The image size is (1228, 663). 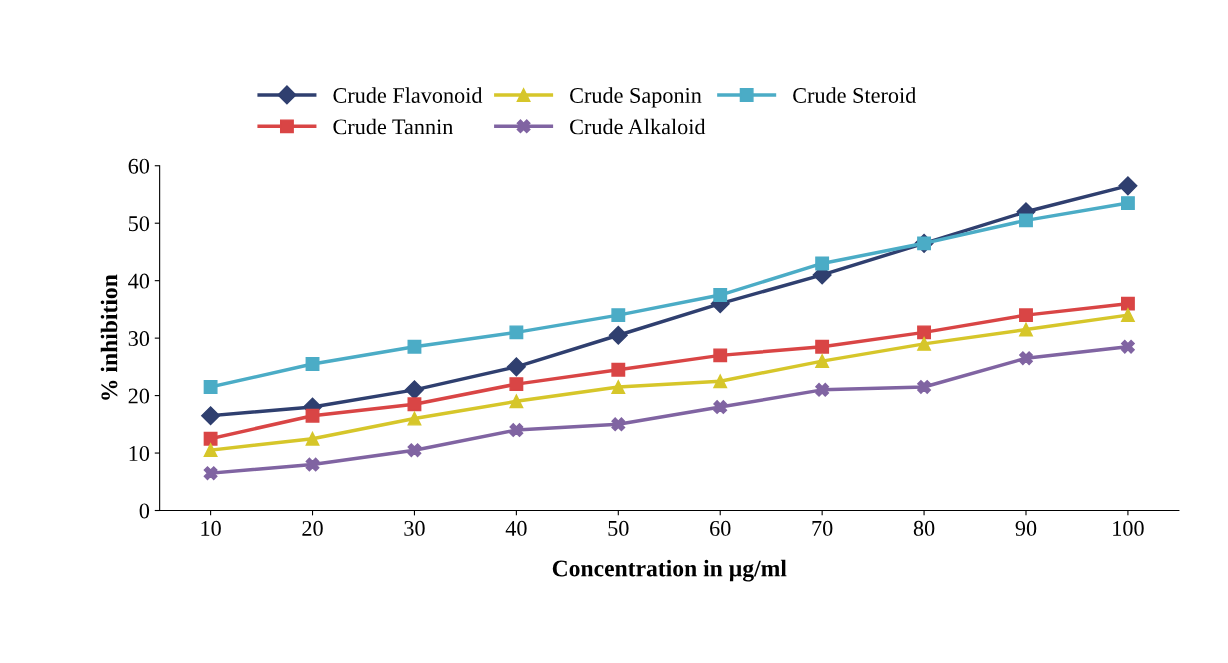 I want to click on legend-label: Crude Flavonoid, so click(x=408, y=95).